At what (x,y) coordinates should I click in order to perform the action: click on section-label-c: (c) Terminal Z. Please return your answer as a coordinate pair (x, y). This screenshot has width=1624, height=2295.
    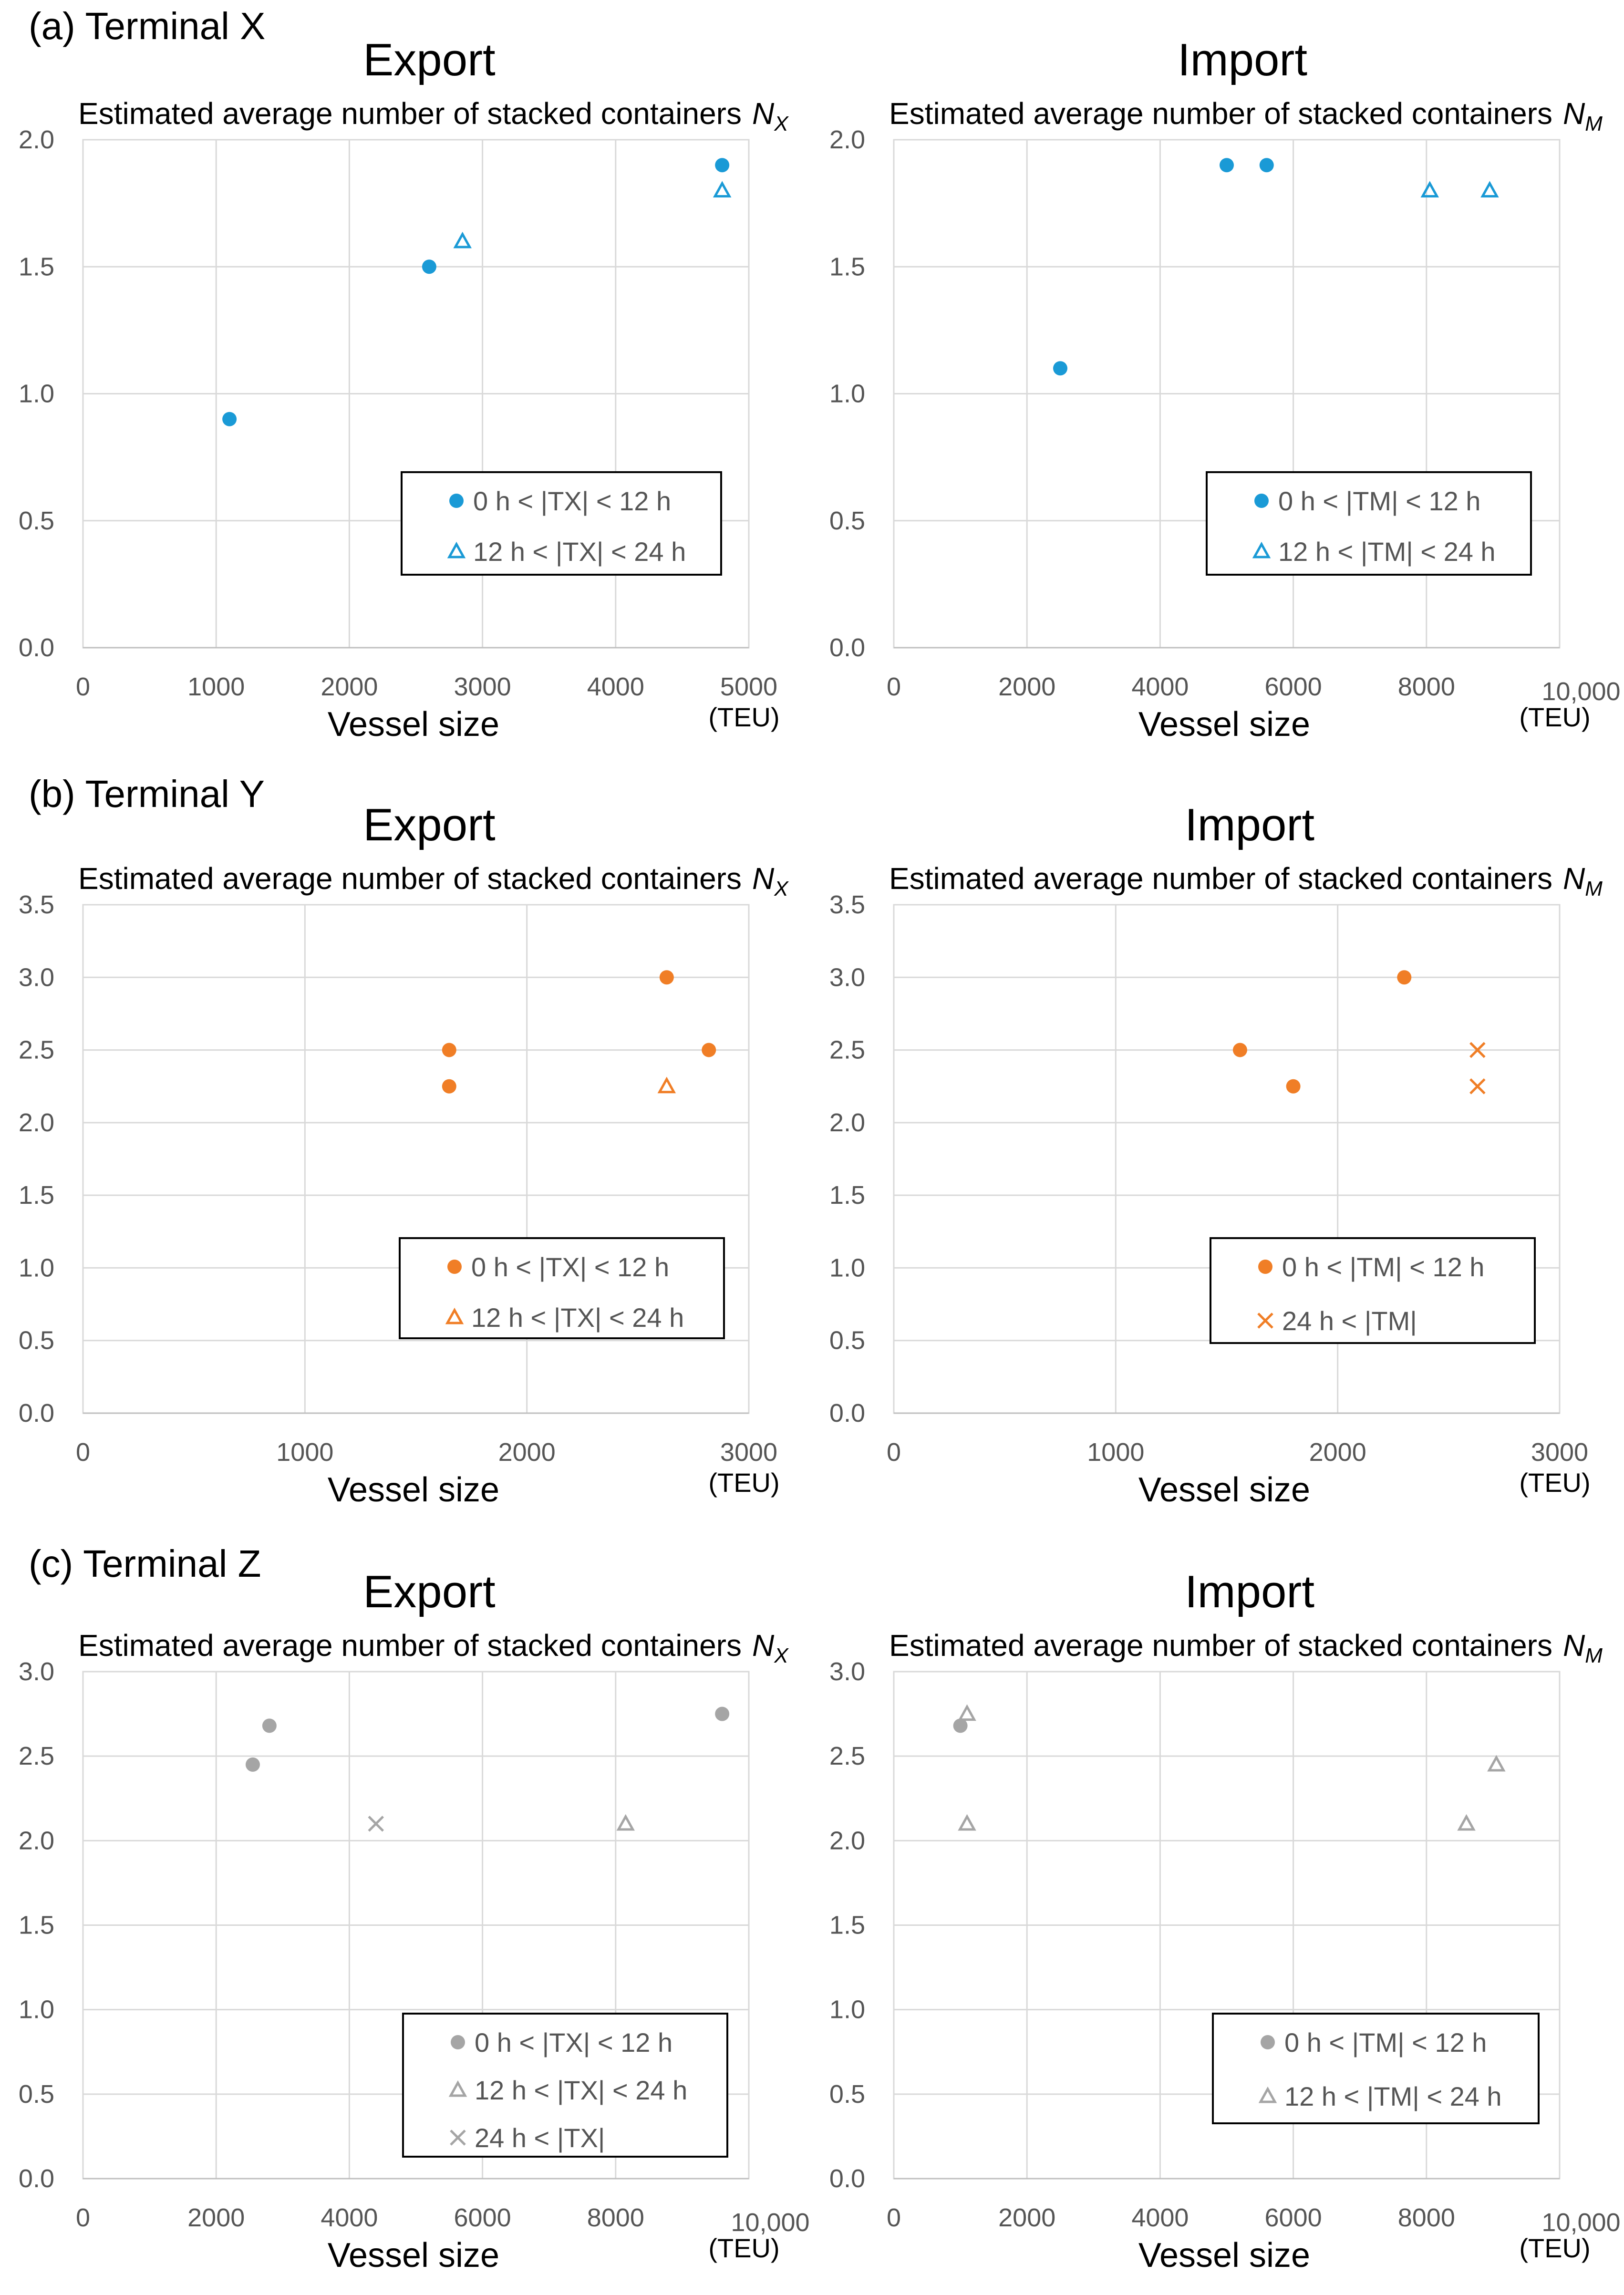
    Looking at the image, I should click on (145, 1563).